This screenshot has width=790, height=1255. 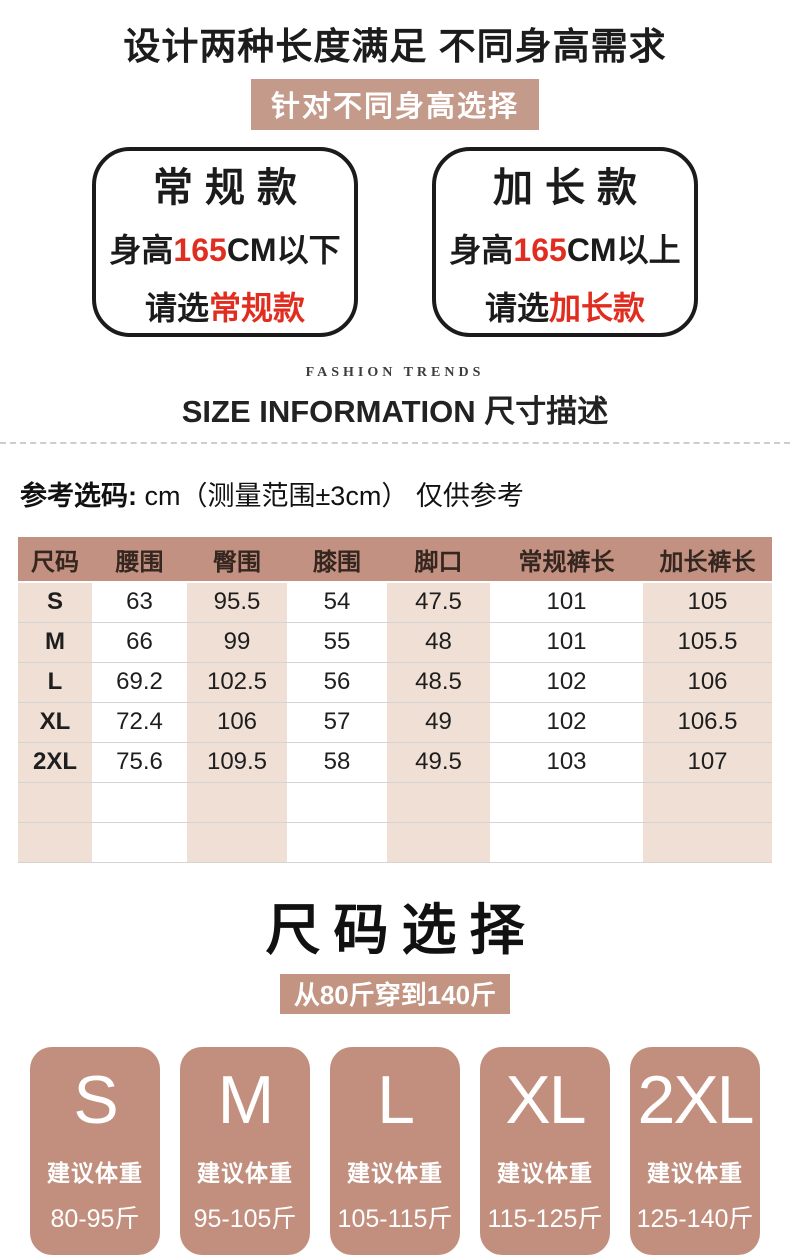 I want to click on cell-size: L, so click(x=55, y=682).